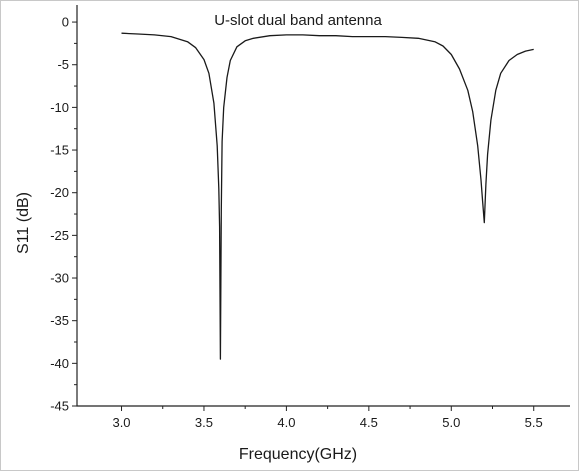  What do you see at coordinates (121, 422) in the screenshot?
I see `x-tick-label: 3.0` at bounding box center [121, 422].